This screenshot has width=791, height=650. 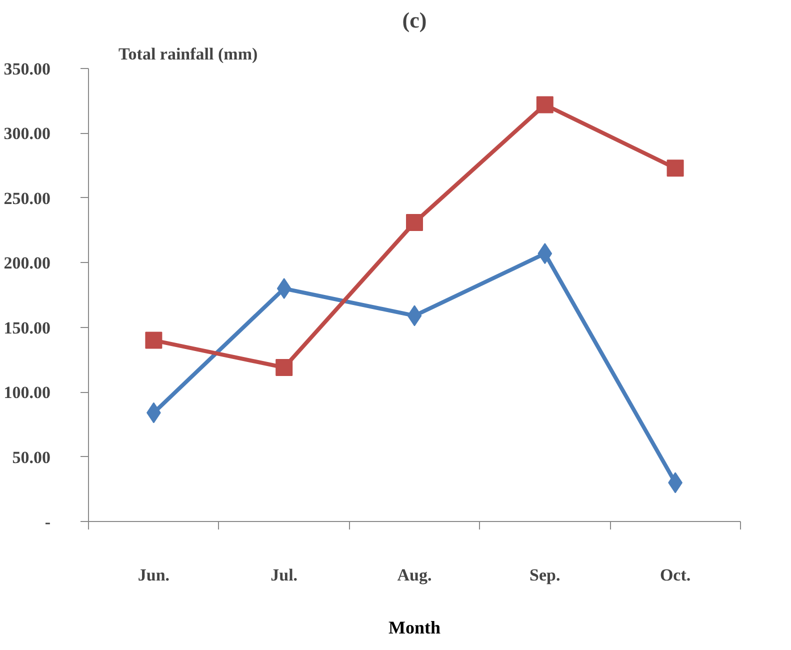 I want to click on x-tick-label: Sep., so click(x=545, y=575).